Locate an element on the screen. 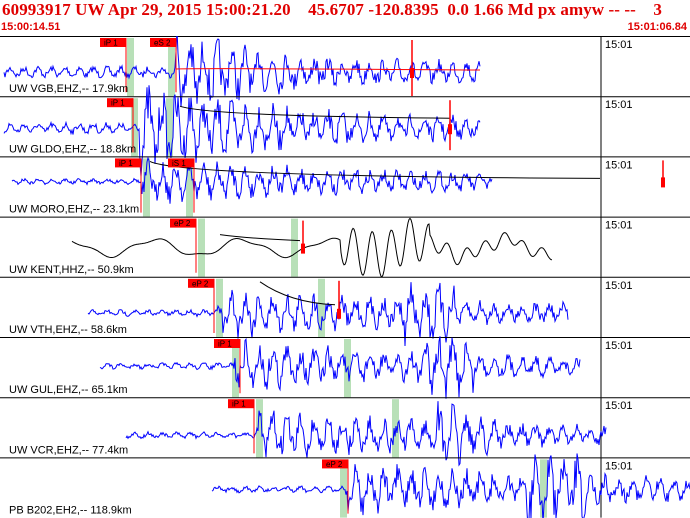  phase-pick-label: eS 2 is located at coordinates (162, 43).